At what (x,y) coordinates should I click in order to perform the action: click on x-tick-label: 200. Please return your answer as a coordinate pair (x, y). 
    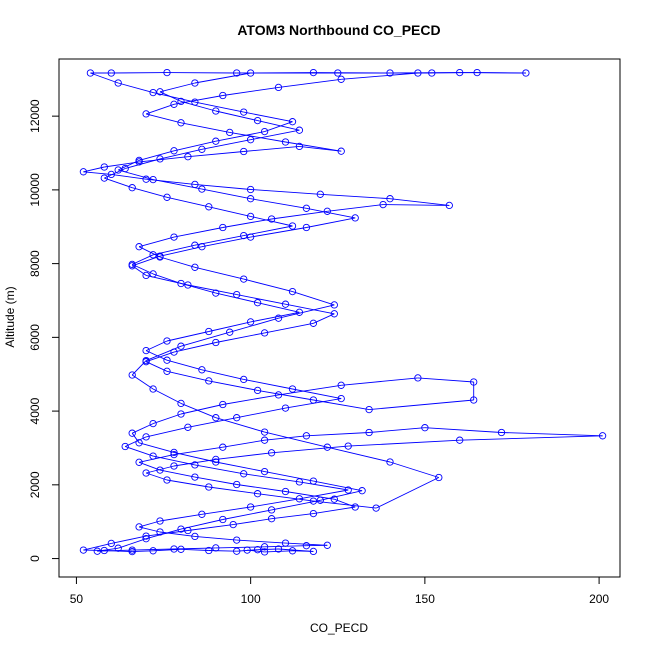
    Looking at the image, I should click on (599, 599).